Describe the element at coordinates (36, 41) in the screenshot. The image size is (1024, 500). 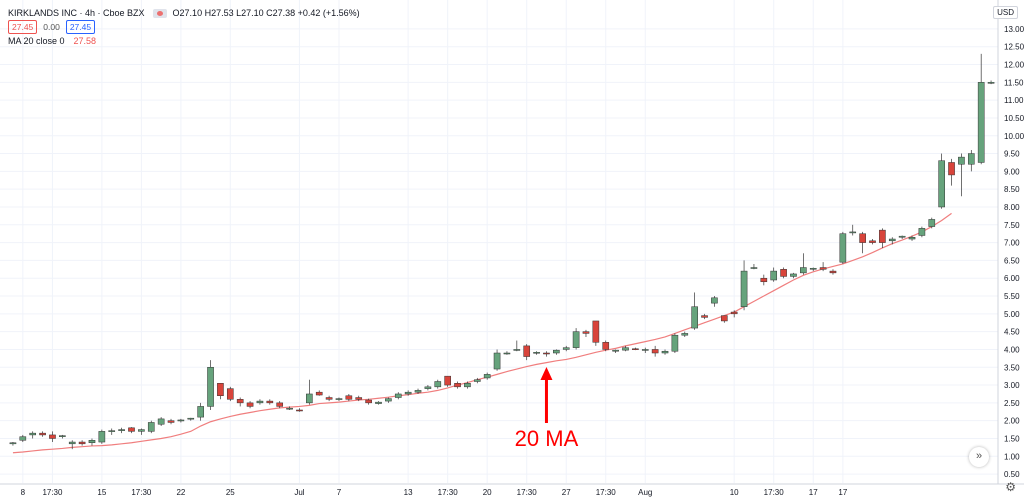
I see `ma-label: MA 20 close 0` at that location.